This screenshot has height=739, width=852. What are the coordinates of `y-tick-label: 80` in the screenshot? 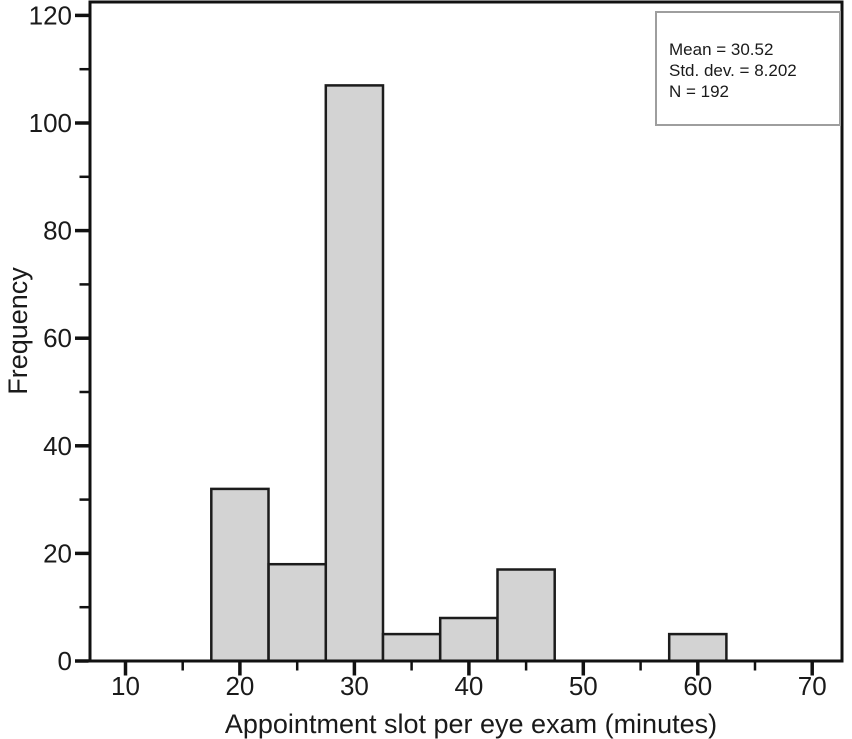 It's located at (57, 231).